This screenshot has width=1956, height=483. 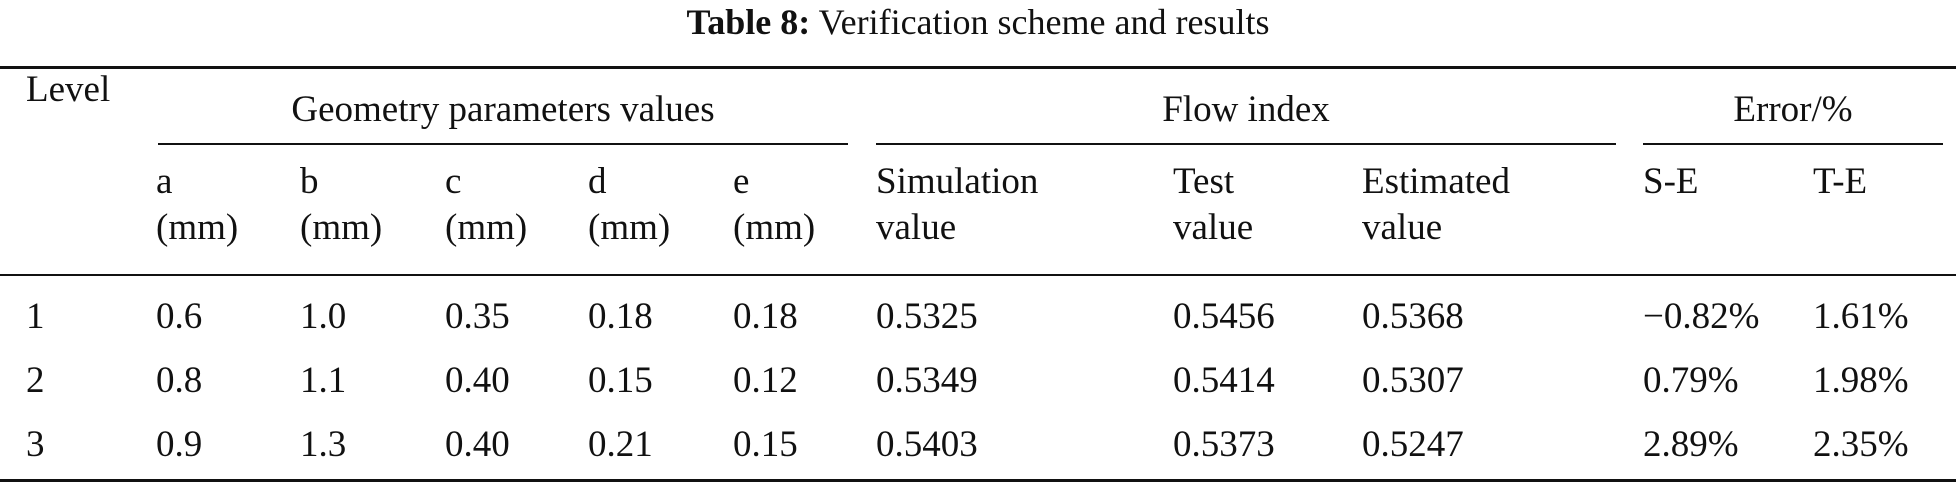 What do you see at coordinates (765, 380) in the screenshot?
I see `row2-e: 0.12` at bounding box center [765, 380].